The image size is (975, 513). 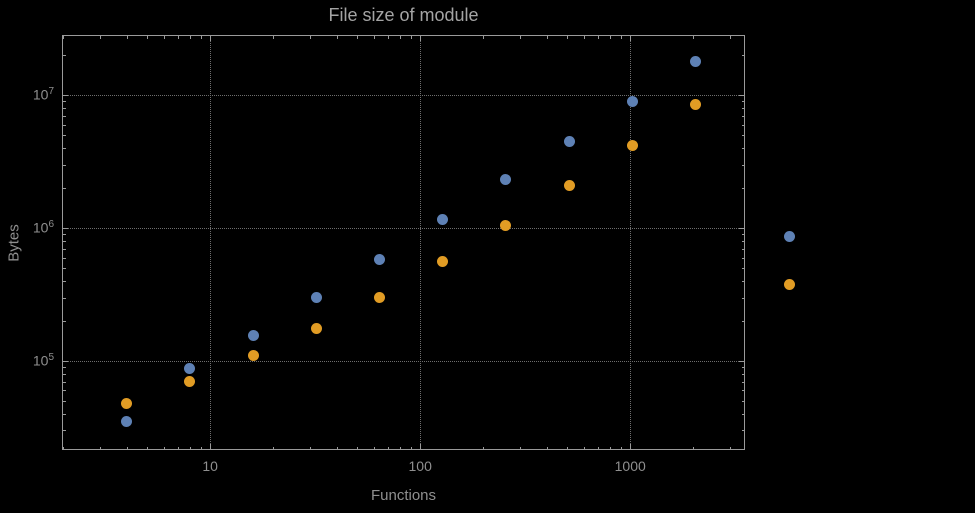 I want to click on x-axis-label: Functions, so click(x=403, y=495).